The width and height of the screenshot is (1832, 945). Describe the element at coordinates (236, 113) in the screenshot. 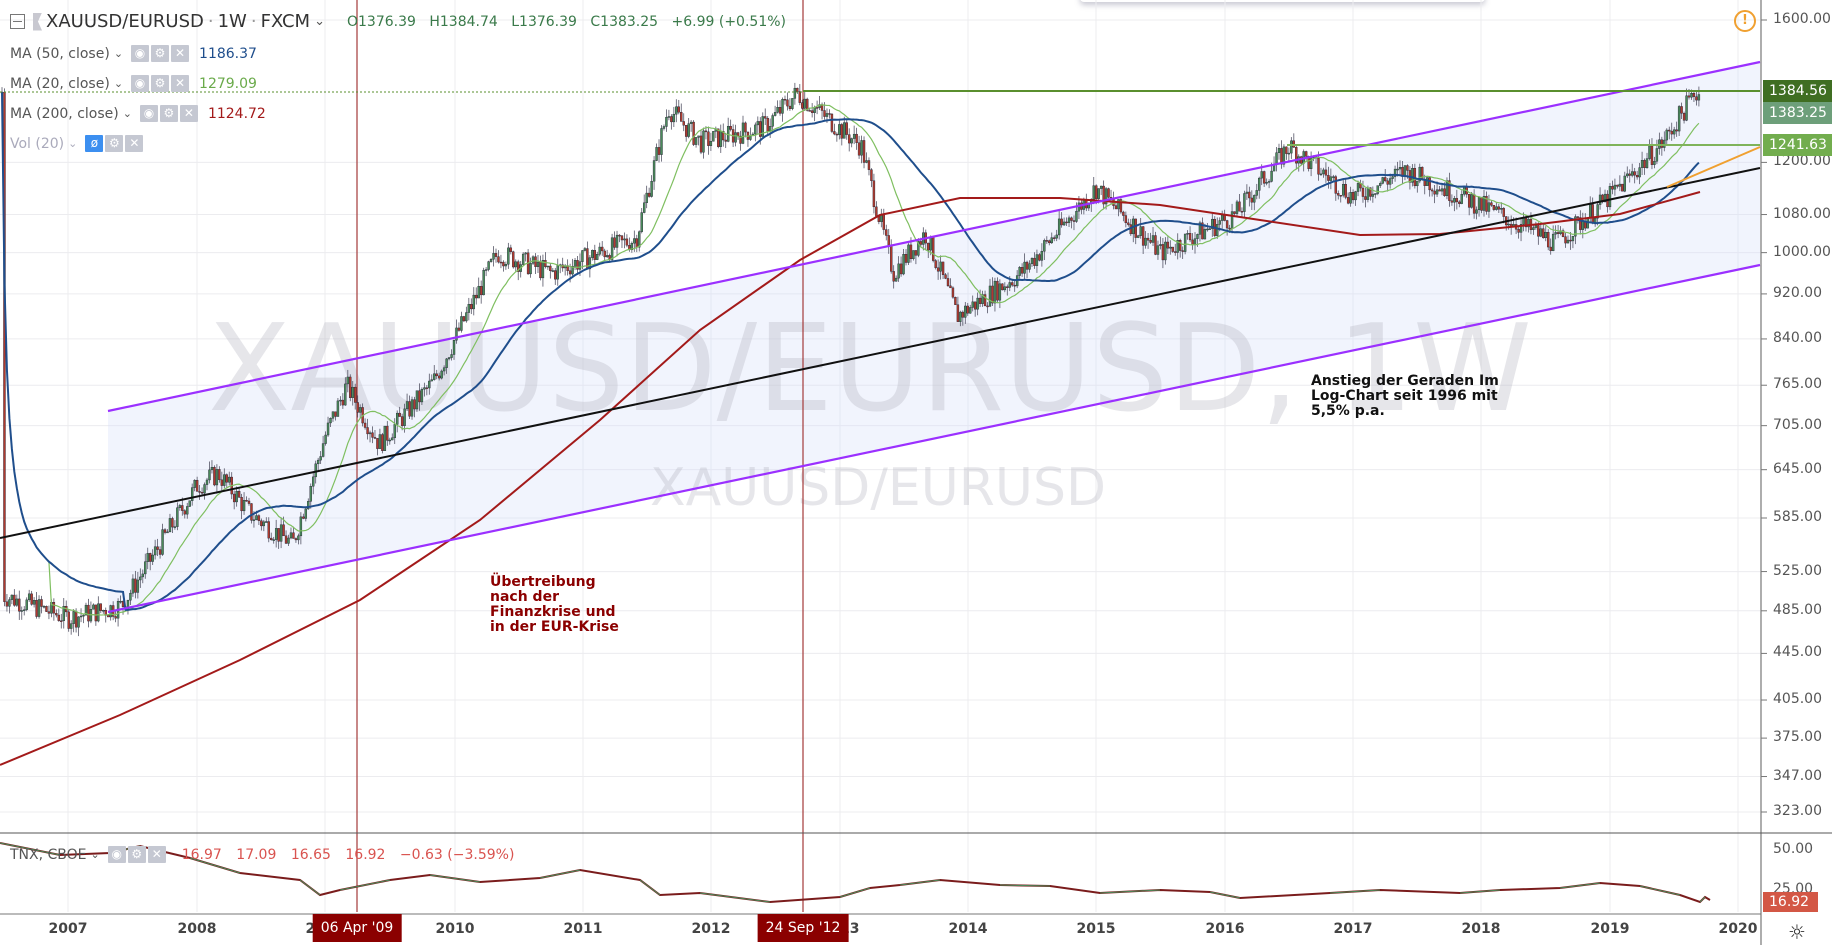

I see `indicator-value: 1124.72` at that location.